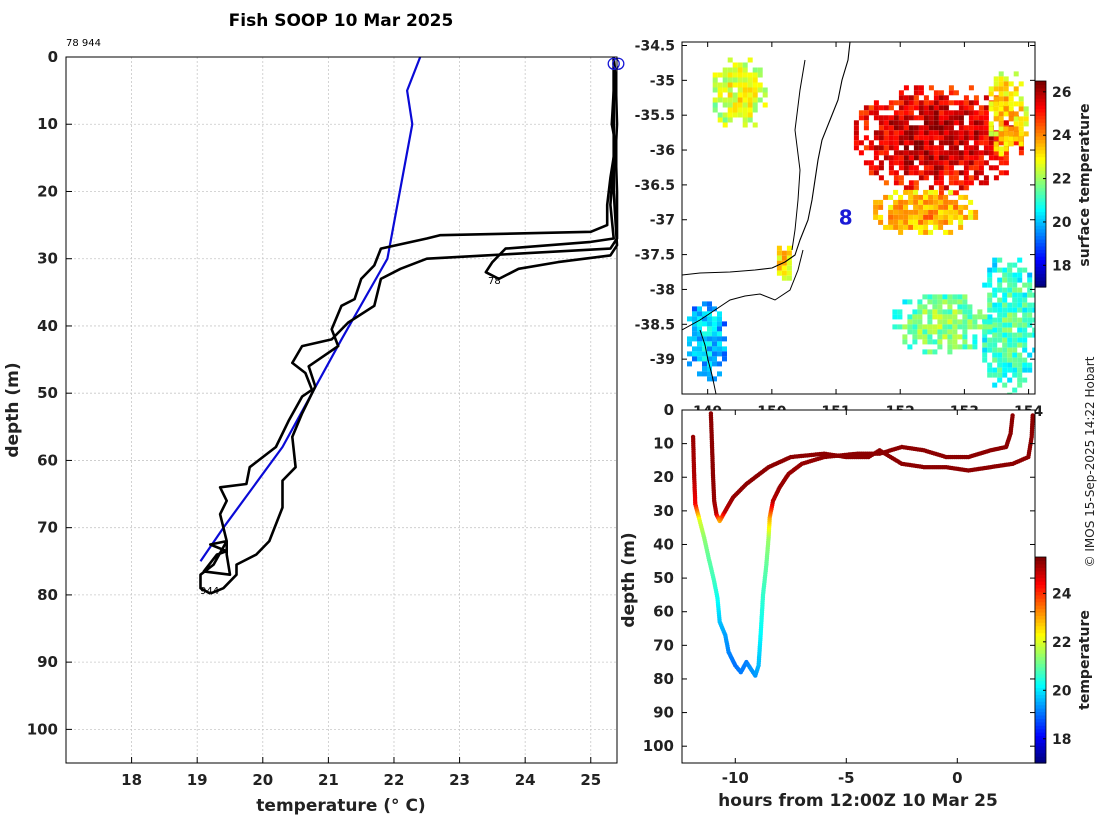 Image resolution: width=1100 pixels, height=820 pixels. What do you see at coordinates (459, 780) in the screenshot?
I see `profile-xtick-label: 23` at bounding box center [459, 780].